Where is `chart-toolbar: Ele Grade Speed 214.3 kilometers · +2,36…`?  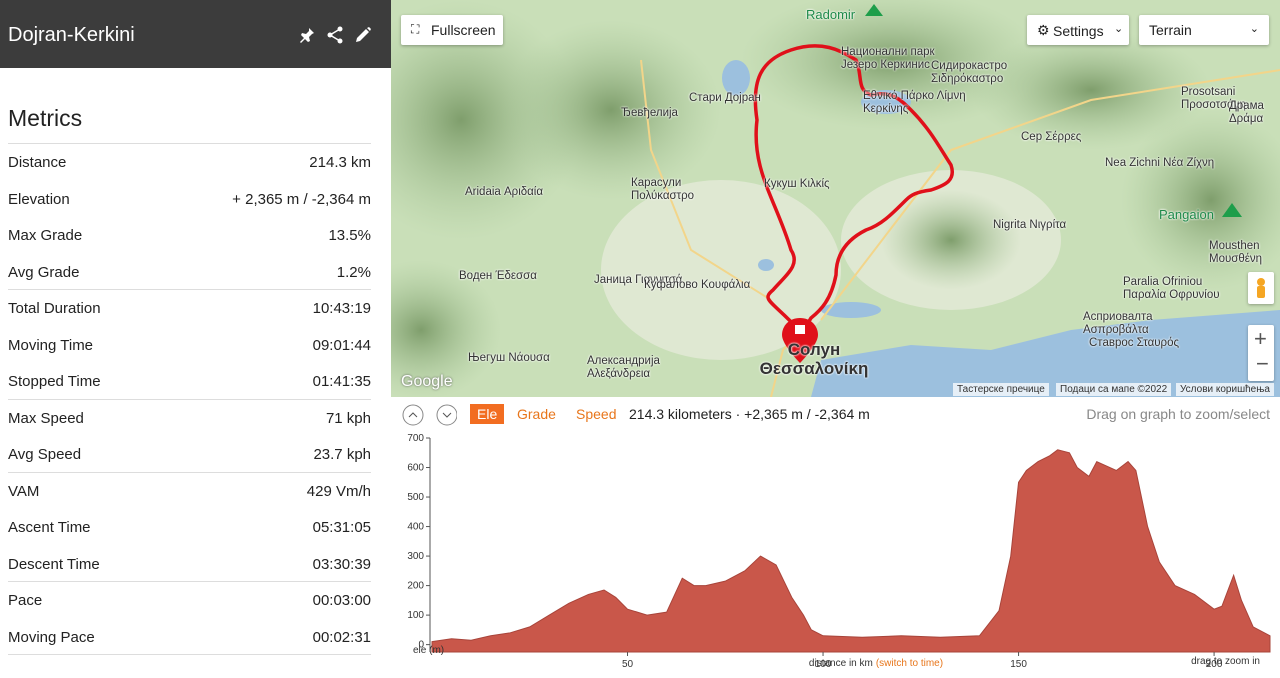
chart-toolbar: Ele Grade Speed 214.3 kilometers · +2,36… is located at coordinates (835, 414).